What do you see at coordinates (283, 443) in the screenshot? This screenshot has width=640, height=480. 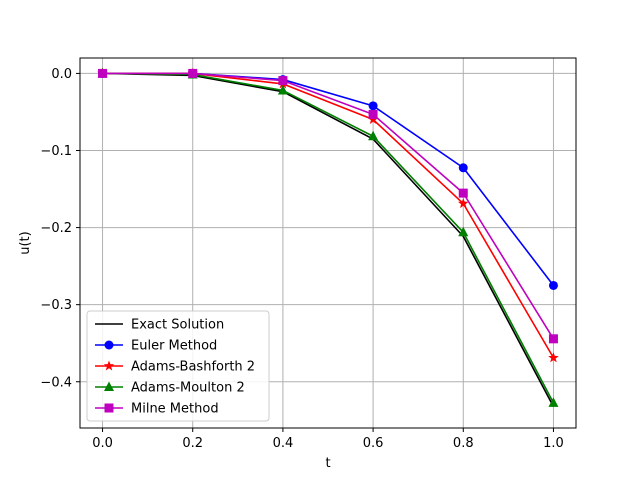 I see `x-tick-label: 0.4` at bounding box center [283, 443].